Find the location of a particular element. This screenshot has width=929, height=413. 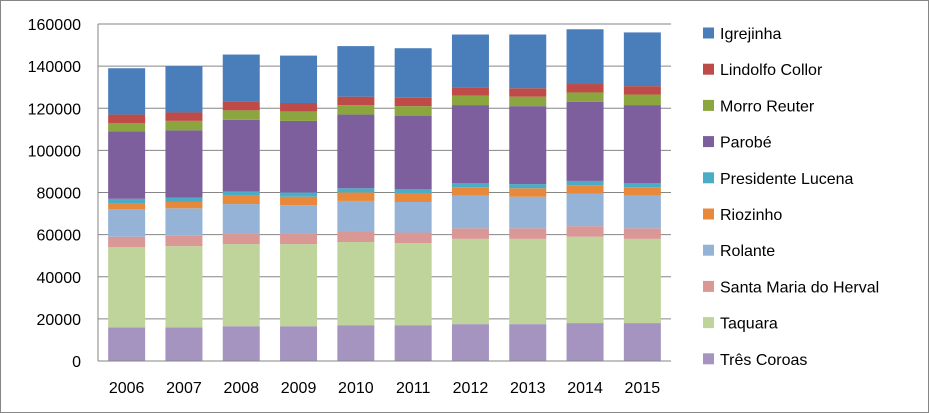

x-tick-label: 2015 is located at coordinates (643, 388).